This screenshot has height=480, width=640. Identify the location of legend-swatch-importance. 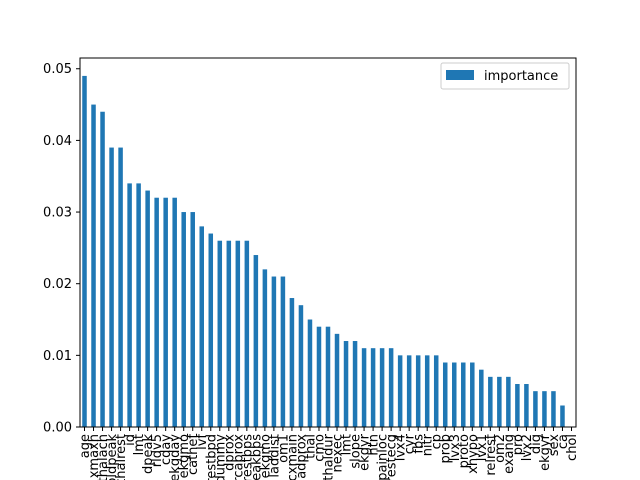
(460, 75).